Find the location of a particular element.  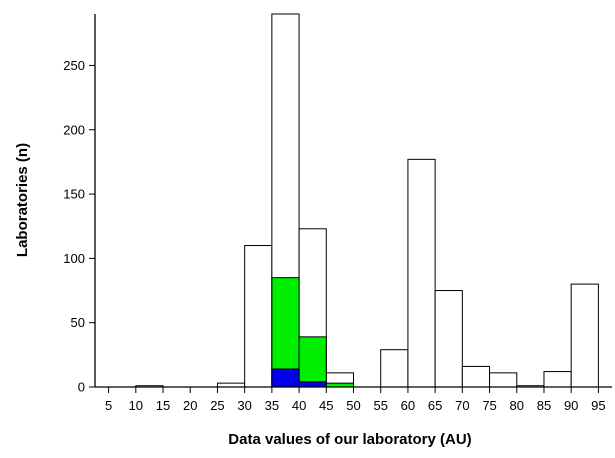

x-tick-label: 30 is located at coordinates (244, 405).